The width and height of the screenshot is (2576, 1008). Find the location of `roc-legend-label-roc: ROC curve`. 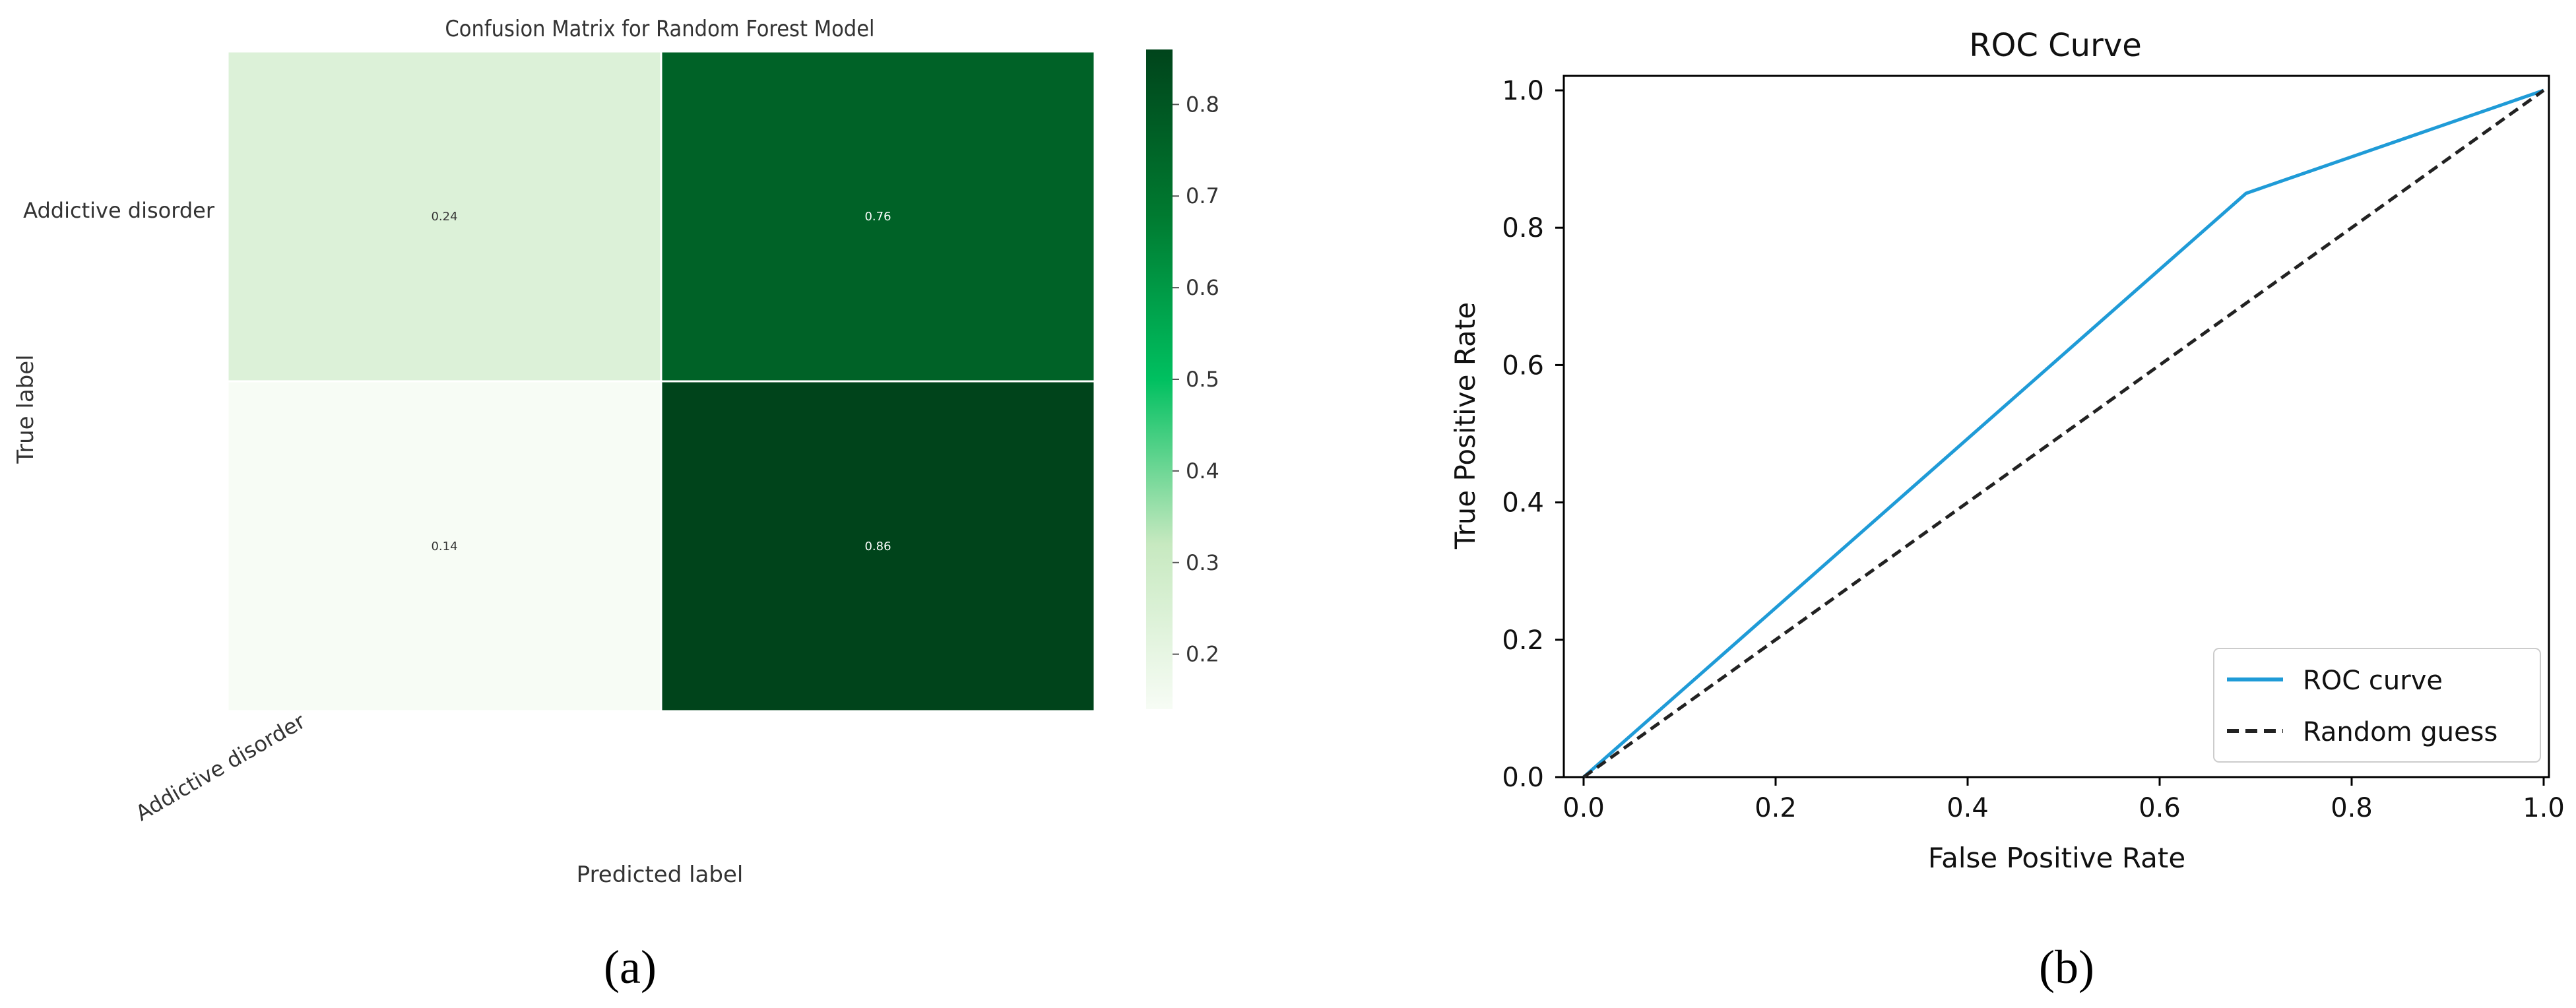

roc-legend-label-roc: ROC curve is located at coordinates (2373, 681).